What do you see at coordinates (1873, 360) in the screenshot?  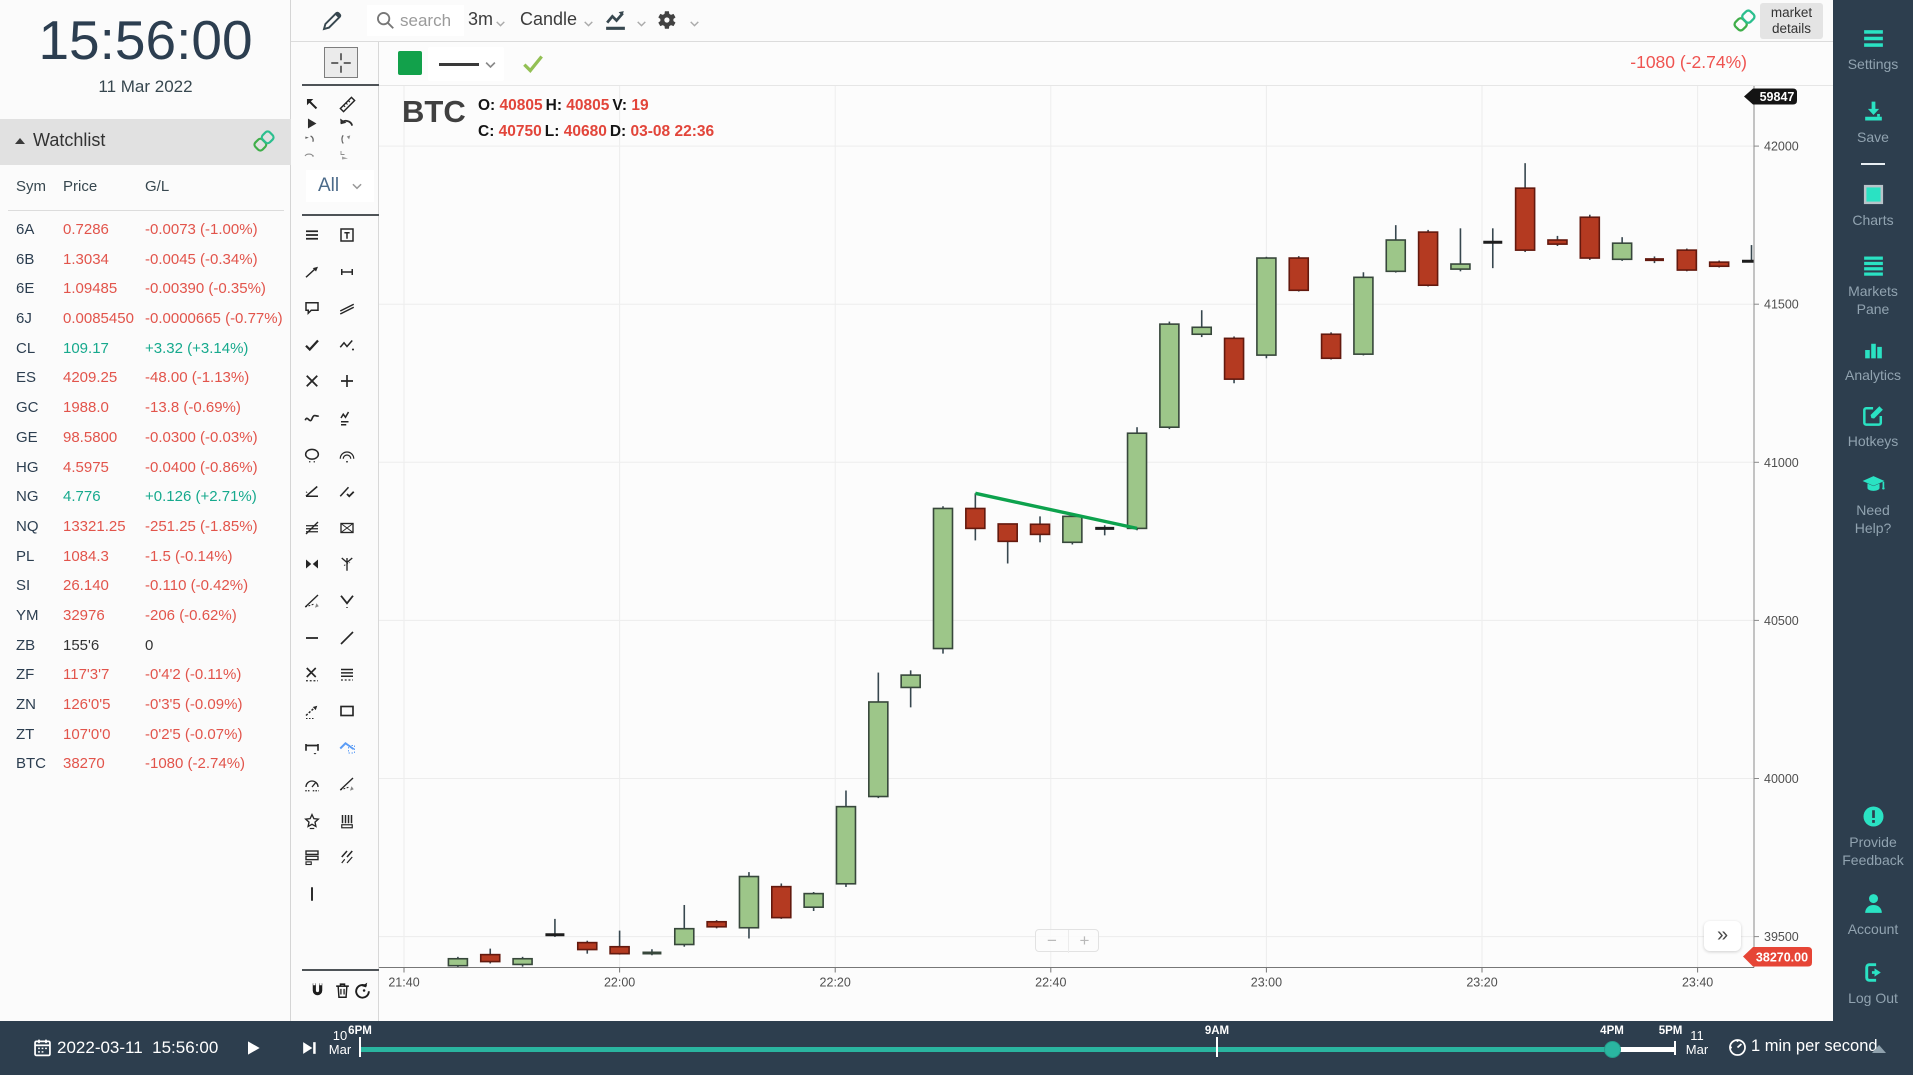 I see `sidebar-item-analytics: Analytics` at bounding box center [1873, 360].